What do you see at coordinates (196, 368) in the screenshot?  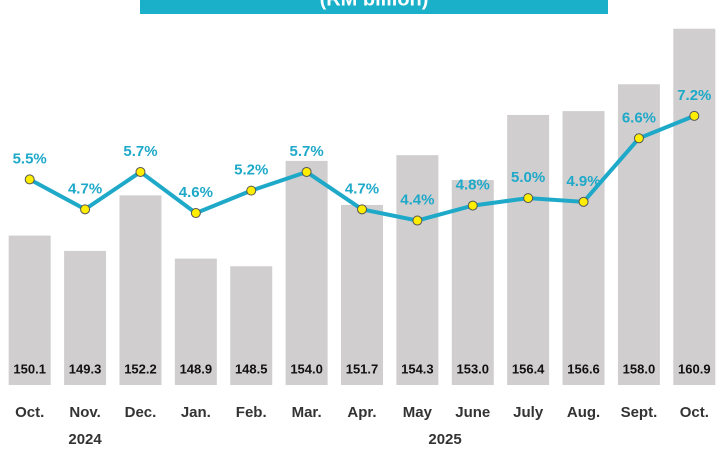 I see `bar-label: 148.9` at bounding box center [196, 368].